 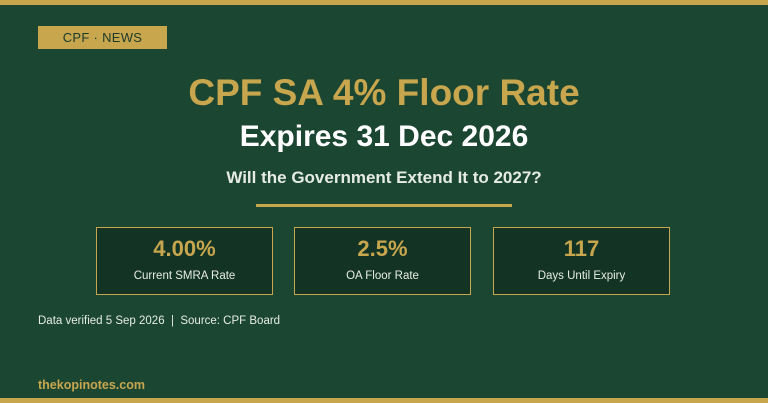 I want to click on stat-label: Current SMRA Rate, so click(x=184, y=276).